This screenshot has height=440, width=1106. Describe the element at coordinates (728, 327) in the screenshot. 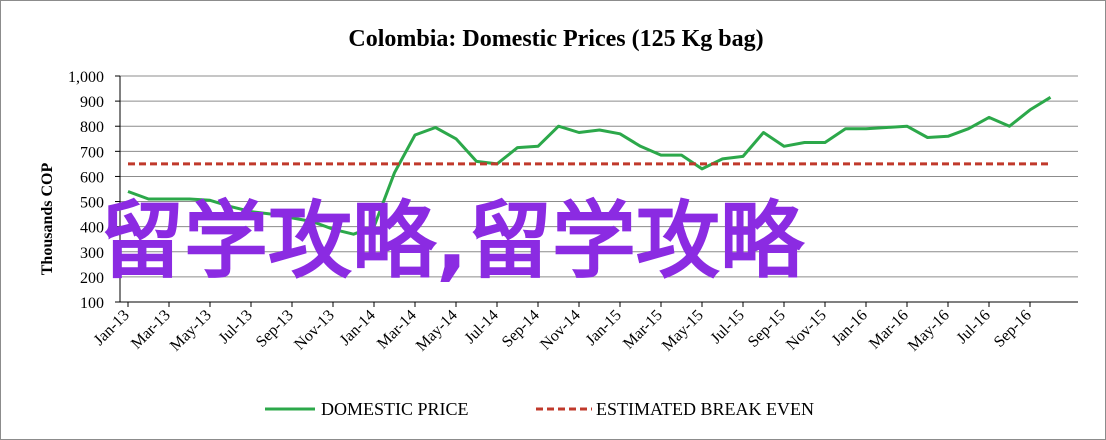

I see `x-tick-label: Jul-15` at that location.